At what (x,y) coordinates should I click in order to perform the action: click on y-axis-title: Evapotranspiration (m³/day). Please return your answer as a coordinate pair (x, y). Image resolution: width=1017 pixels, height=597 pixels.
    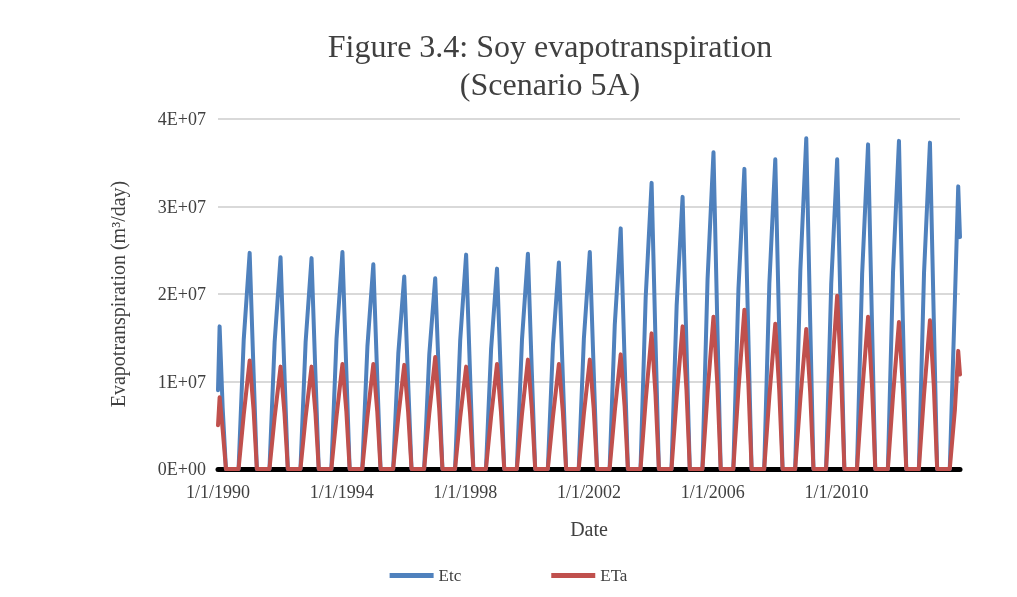
    Looking at the image, I should click on (118, 294).